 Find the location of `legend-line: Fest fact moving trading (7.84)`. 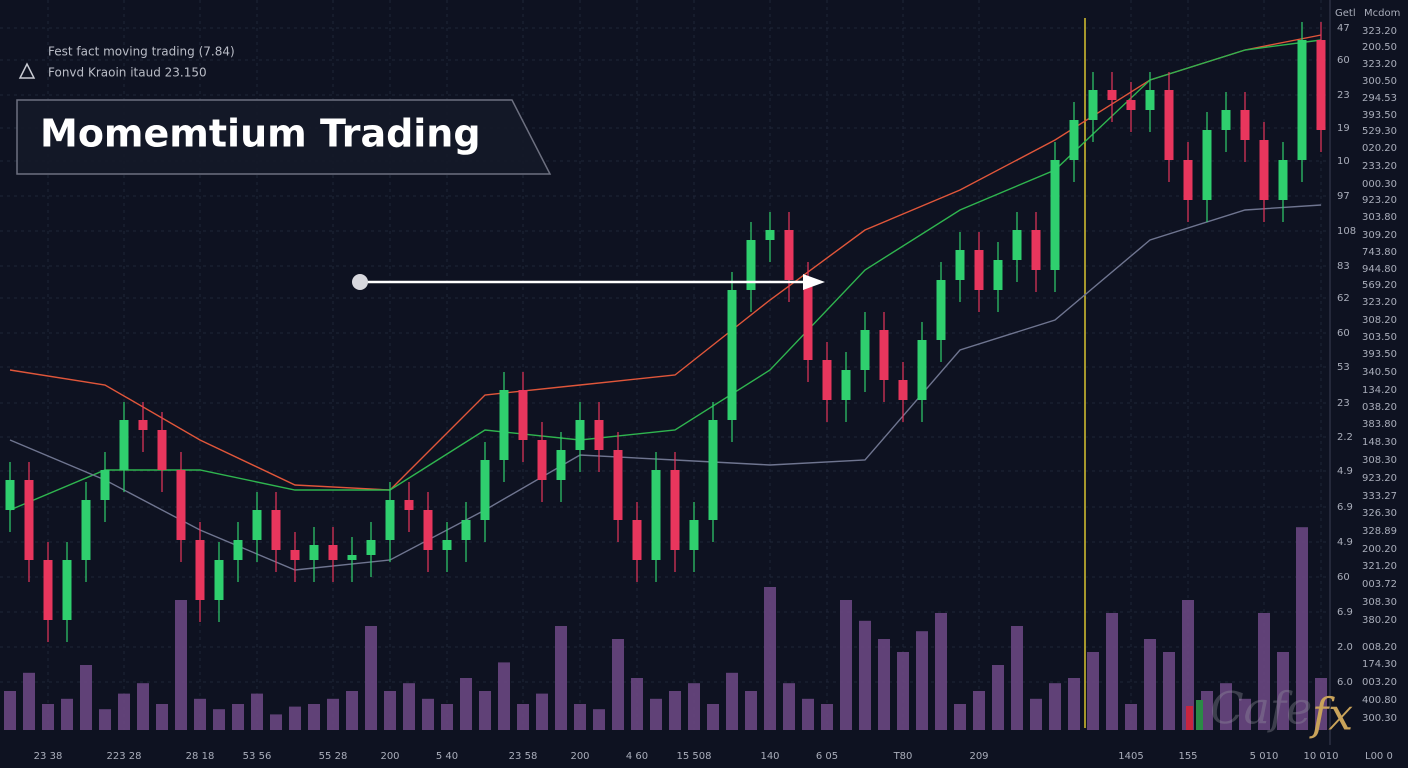

legend-line: Fest fact moving trading (7.84) is located at coordinates (141, 52).